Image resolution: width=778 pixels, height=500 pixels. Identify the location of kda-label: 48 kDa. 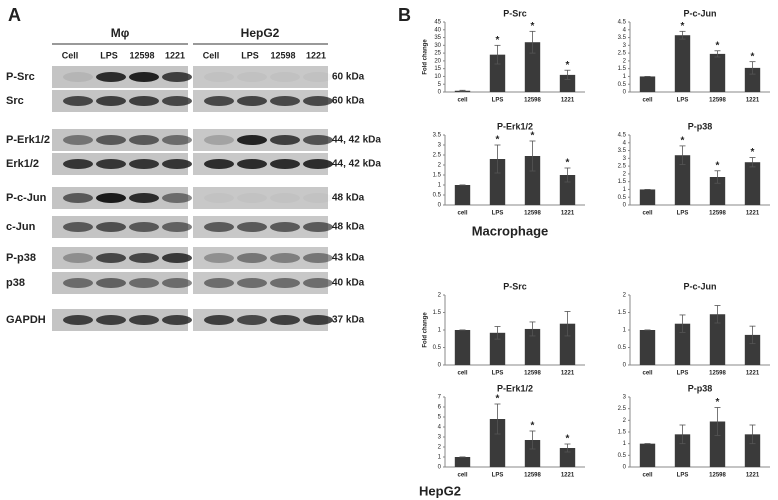
(348, 227).